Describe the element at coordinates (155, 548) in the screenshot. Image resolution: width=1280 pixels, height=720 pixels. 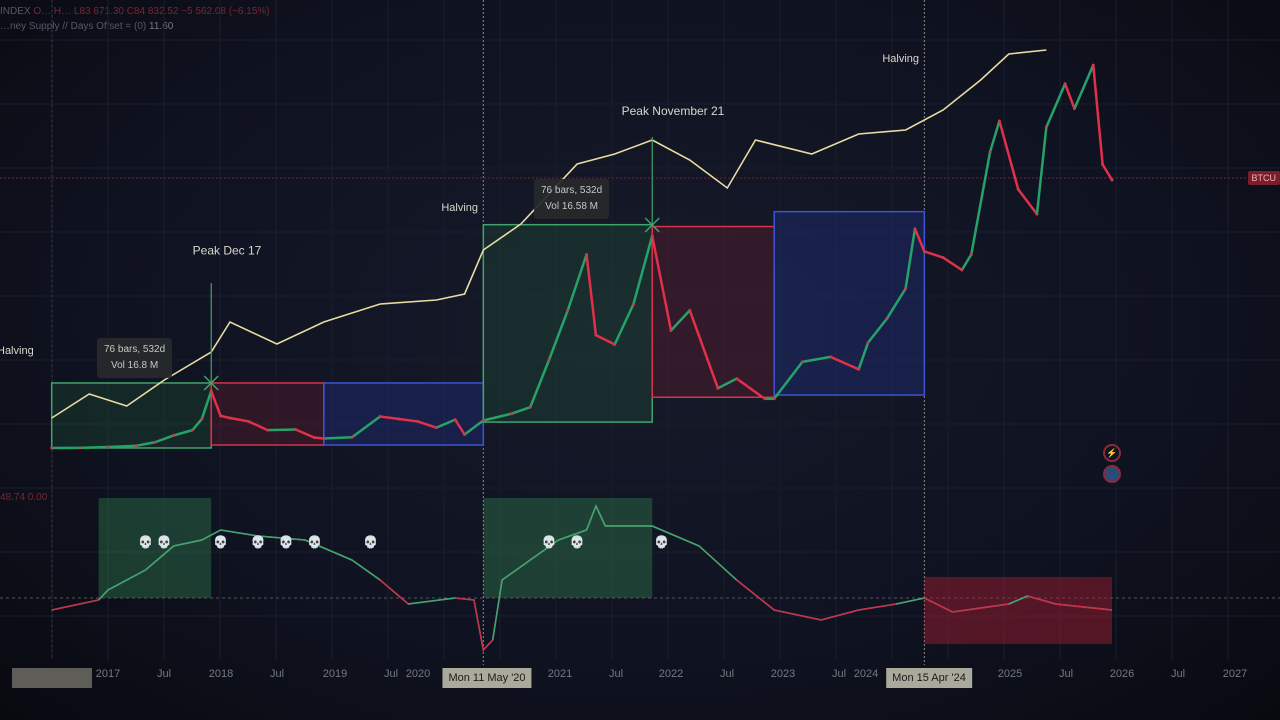
I see `green-oscillator-box` at that location.